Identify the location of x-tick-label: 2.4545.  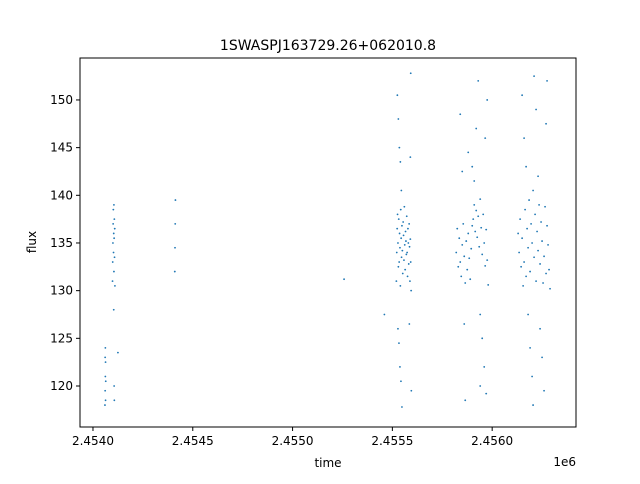
(193, 441).